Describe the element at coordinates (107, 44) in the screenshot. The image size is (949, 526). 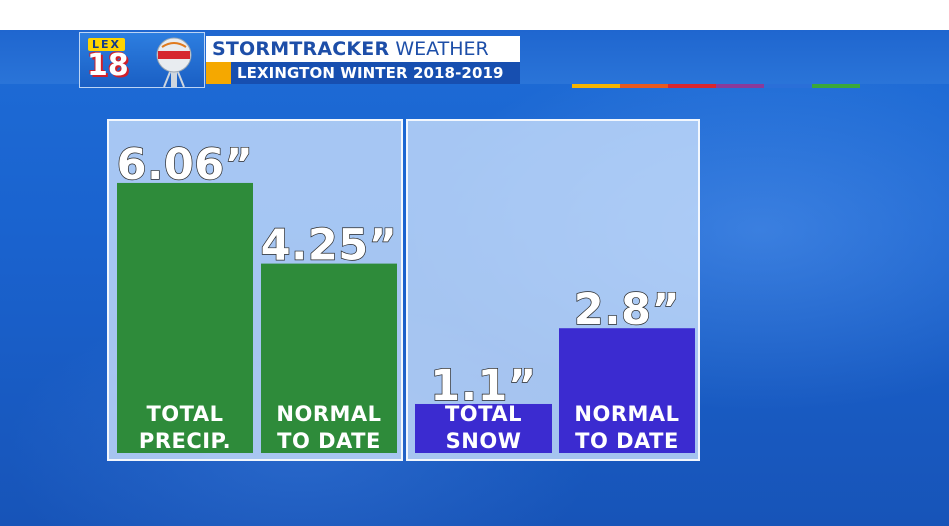
I see `logo-lex-text: LEX` at that location.